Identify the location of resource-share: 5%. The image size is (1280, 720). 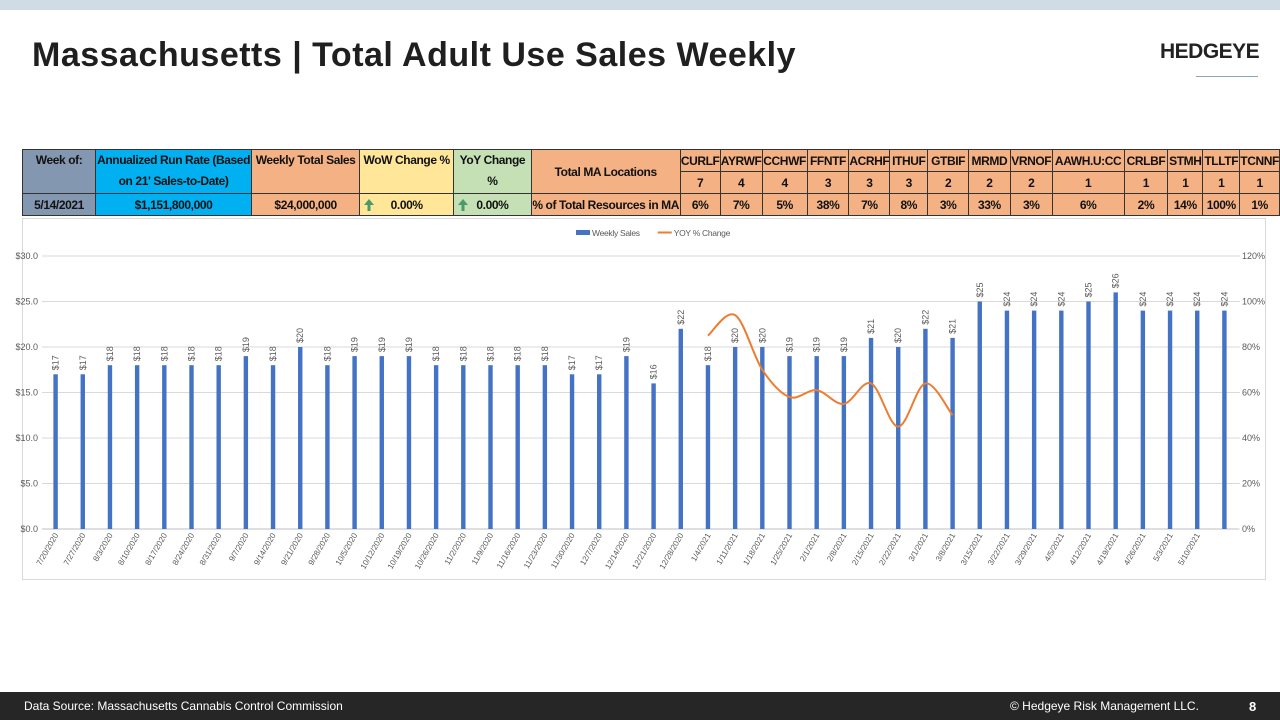
(784, 204).